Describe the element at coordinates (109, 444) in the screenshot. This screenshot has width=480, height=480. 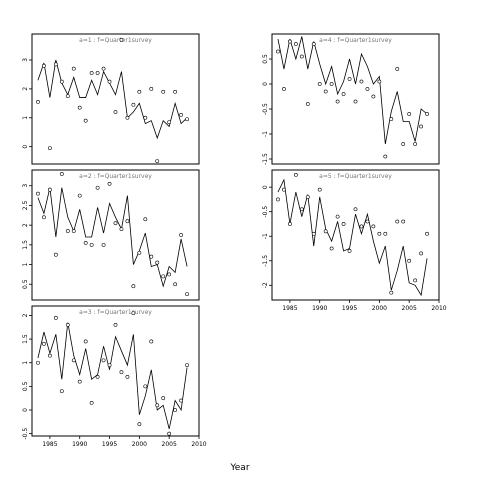
I see `x-tick-label: 1995` at that location.